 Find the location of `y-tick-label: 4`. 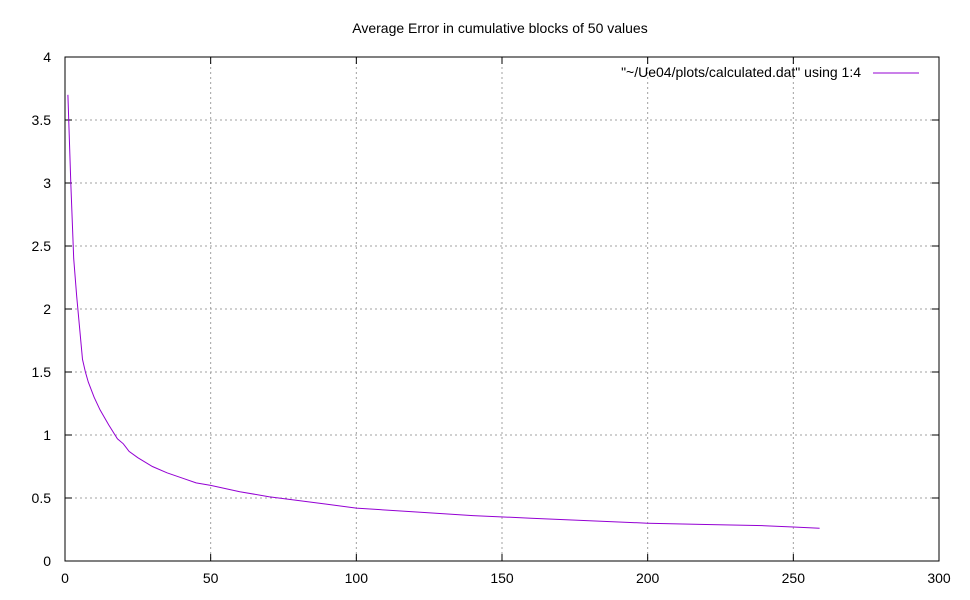

y-tick-label: 4 is located at coordinates (47, 57).